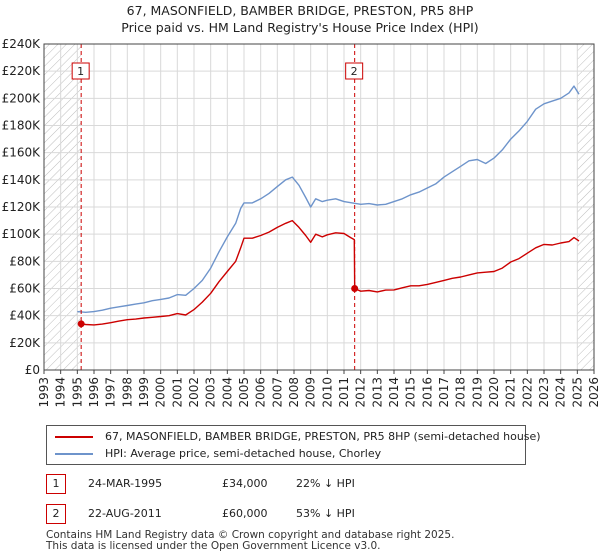 This screenshot has height=560, width=600. I want to click on x-tick-label: 1996, so click(94, 392).